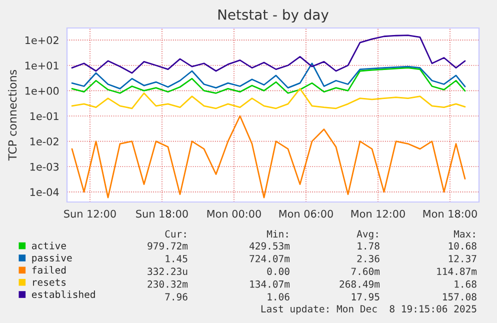 This screenshot has height=323, width=497. What do you see at coordinates (270, 284) in the screenshot?
I see `text: 134.07m` at bounding box center [270, 284].